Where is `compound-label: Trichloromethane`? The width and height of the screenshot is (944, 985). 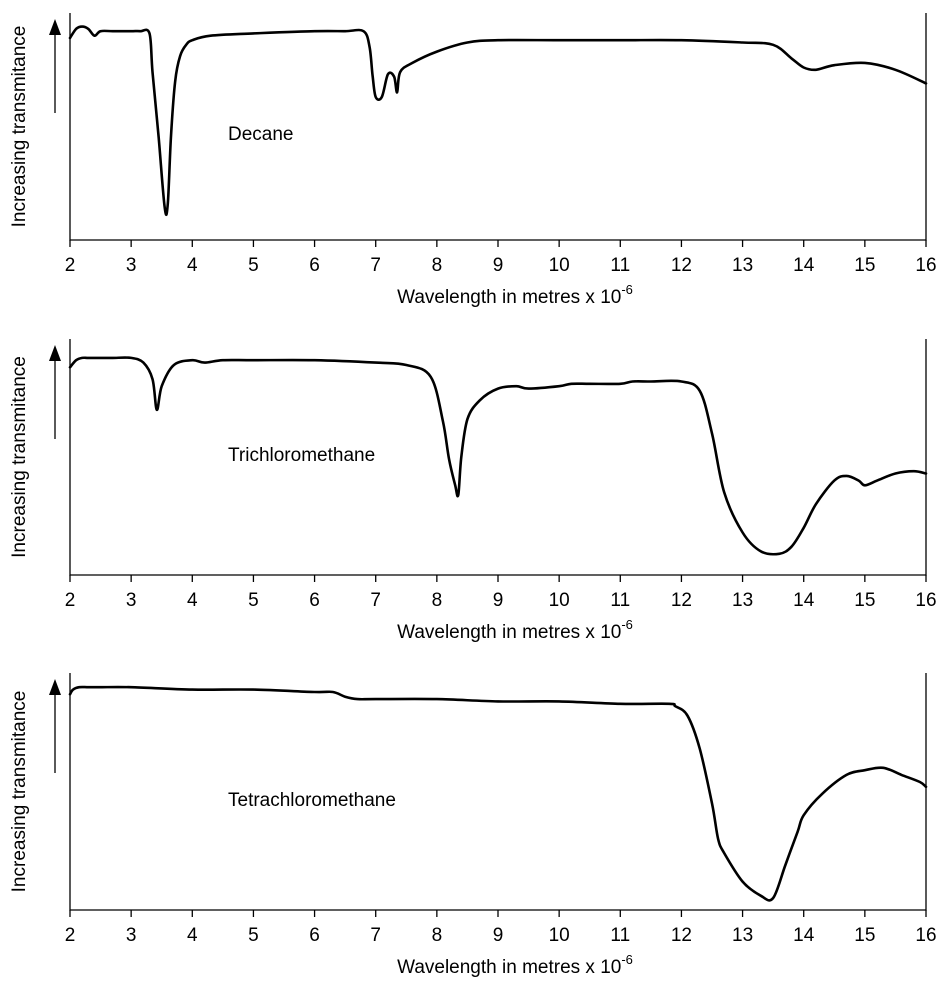 compound-label: Trichloromethane is located at coordinates (301, 455).